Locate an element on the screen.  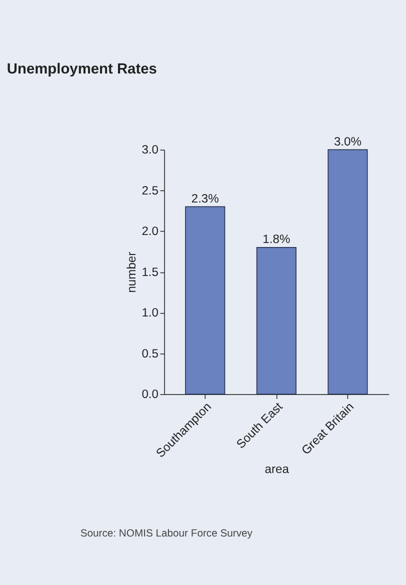
data-label: 2.3% is located at coordinates (205, 198).